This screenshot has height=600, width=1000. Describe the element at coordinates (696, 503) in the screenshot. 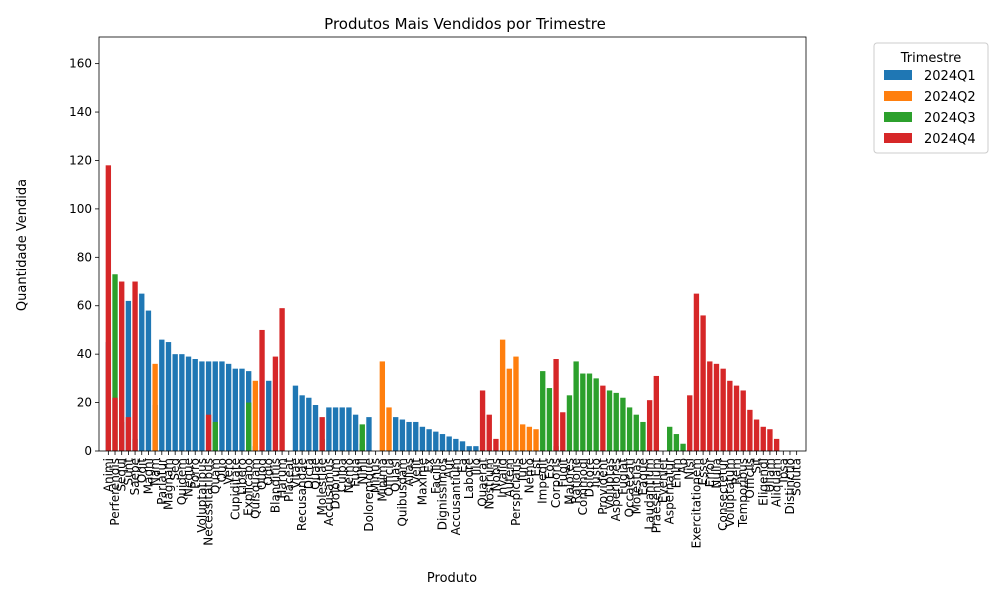

I see `x-tick-label: Exercitationem` at that location.